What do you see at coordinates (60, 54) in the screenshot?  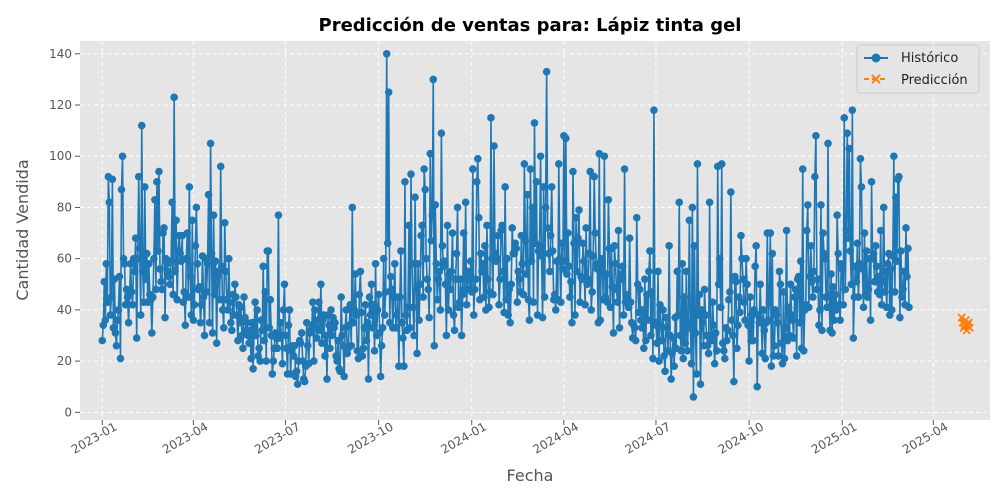 I see `y-tick-label: 140` at bounding box center [60, 54].